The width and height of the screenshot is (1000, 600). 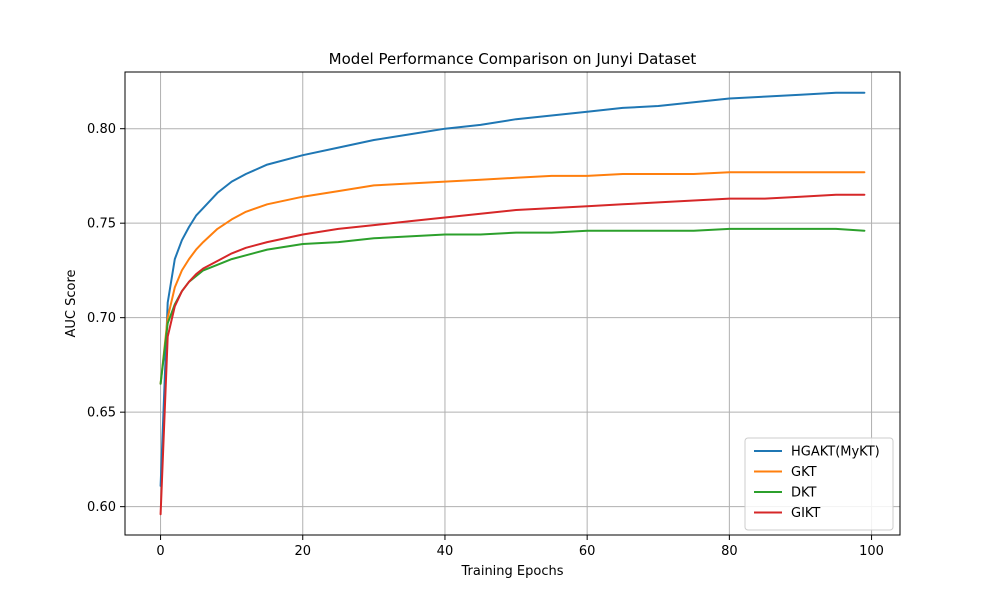 What do you see at coordinates (804, 472) in the screenshot?
I see `legend-label-gkt: GKT` at bounding box center [804, 472].